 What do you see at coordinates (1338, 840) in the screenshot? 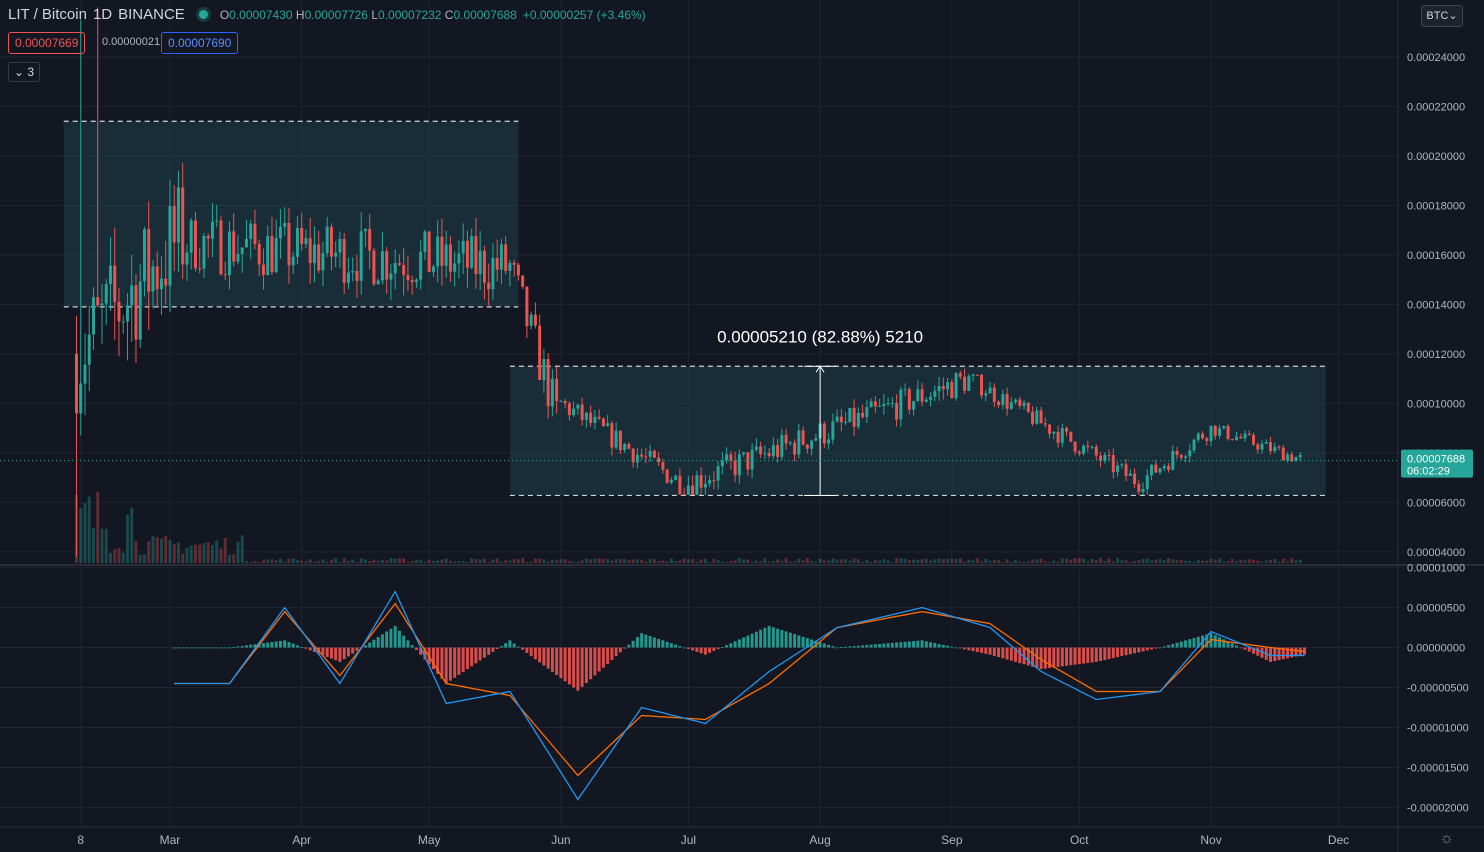
I see `x-tick-label: Dec` at bounding box center [1338, 840].